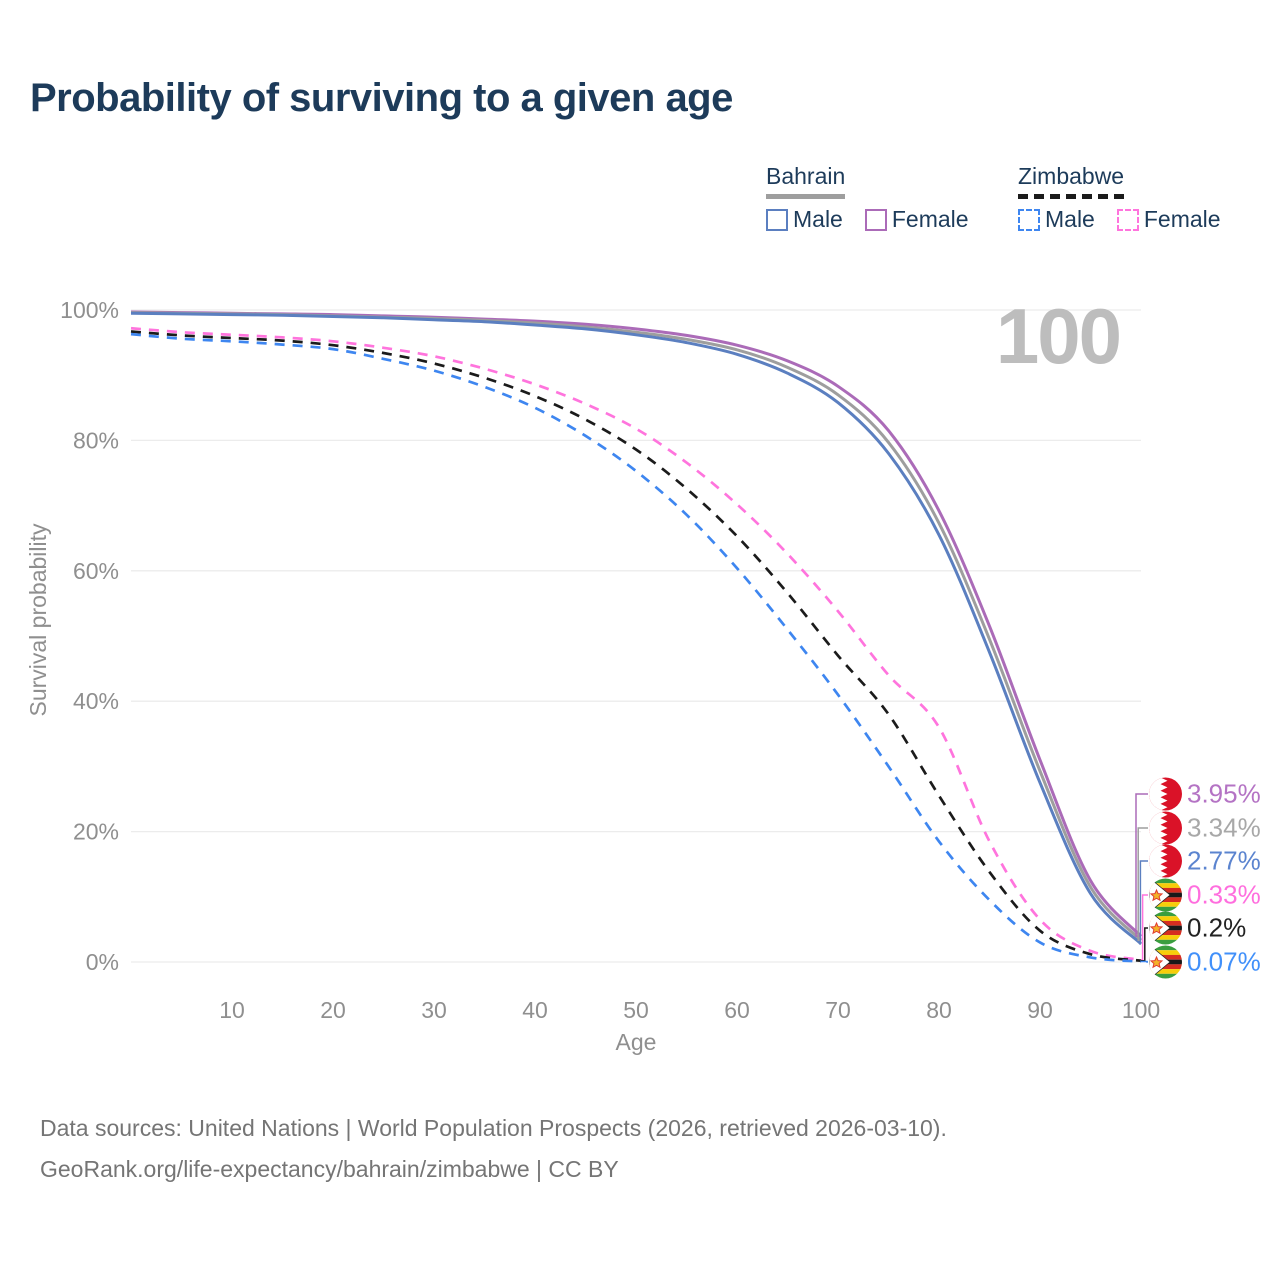  What do you see at coordinates (1127, 219) in the screenshot?
I see `legend-swatch-zimbabwe-female` at bounding box center [1127, 219].